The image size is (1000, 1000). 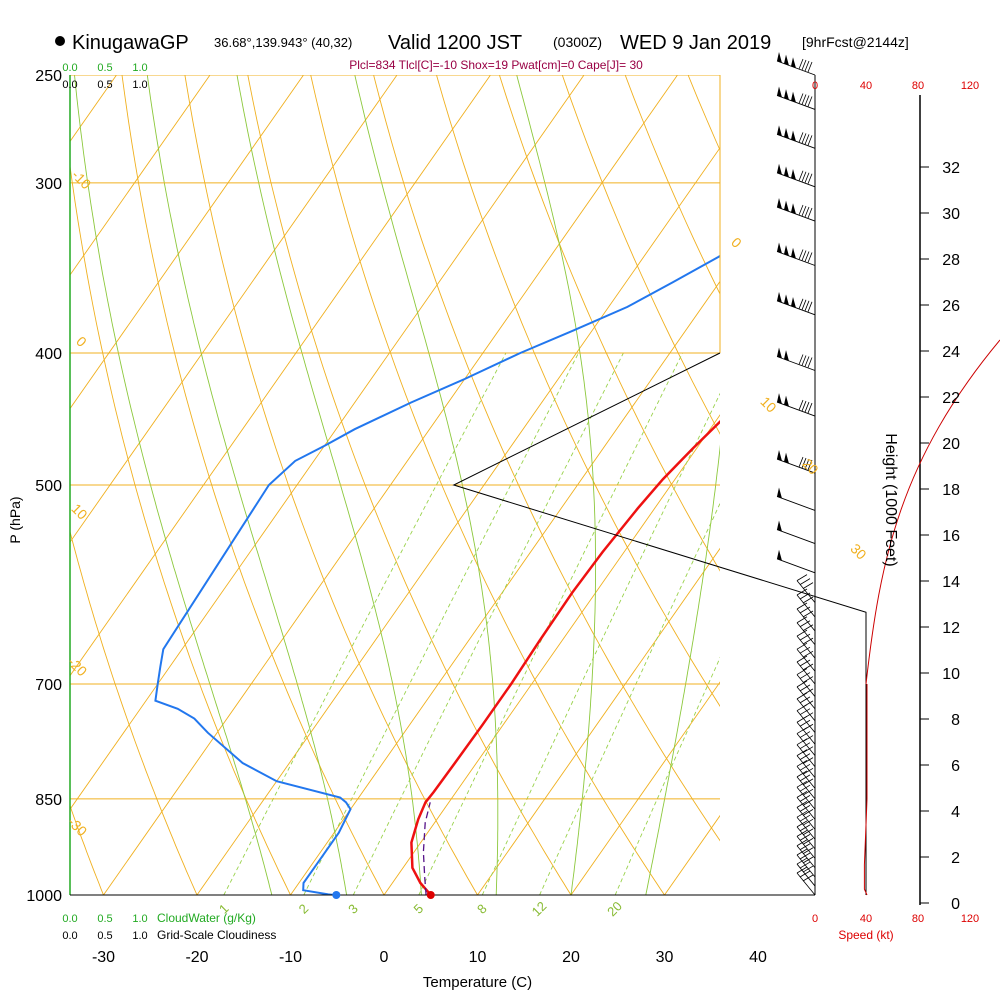 I want to click on height-tick-label: 4, so click(x=955, y=812).